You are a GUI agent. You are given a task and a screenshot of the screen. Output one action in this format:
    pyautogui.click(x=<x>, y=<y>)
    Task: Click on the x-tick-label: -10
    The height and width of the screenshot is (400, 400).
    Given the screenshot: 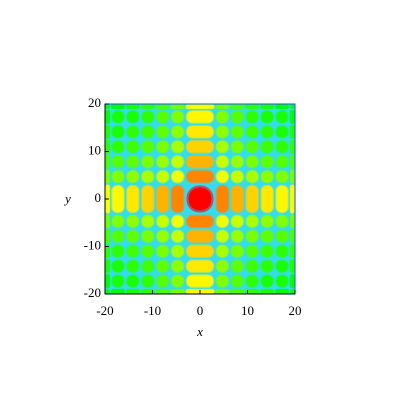 What is the action you would take?
    pyautogui.click(x=152, y=310)
    